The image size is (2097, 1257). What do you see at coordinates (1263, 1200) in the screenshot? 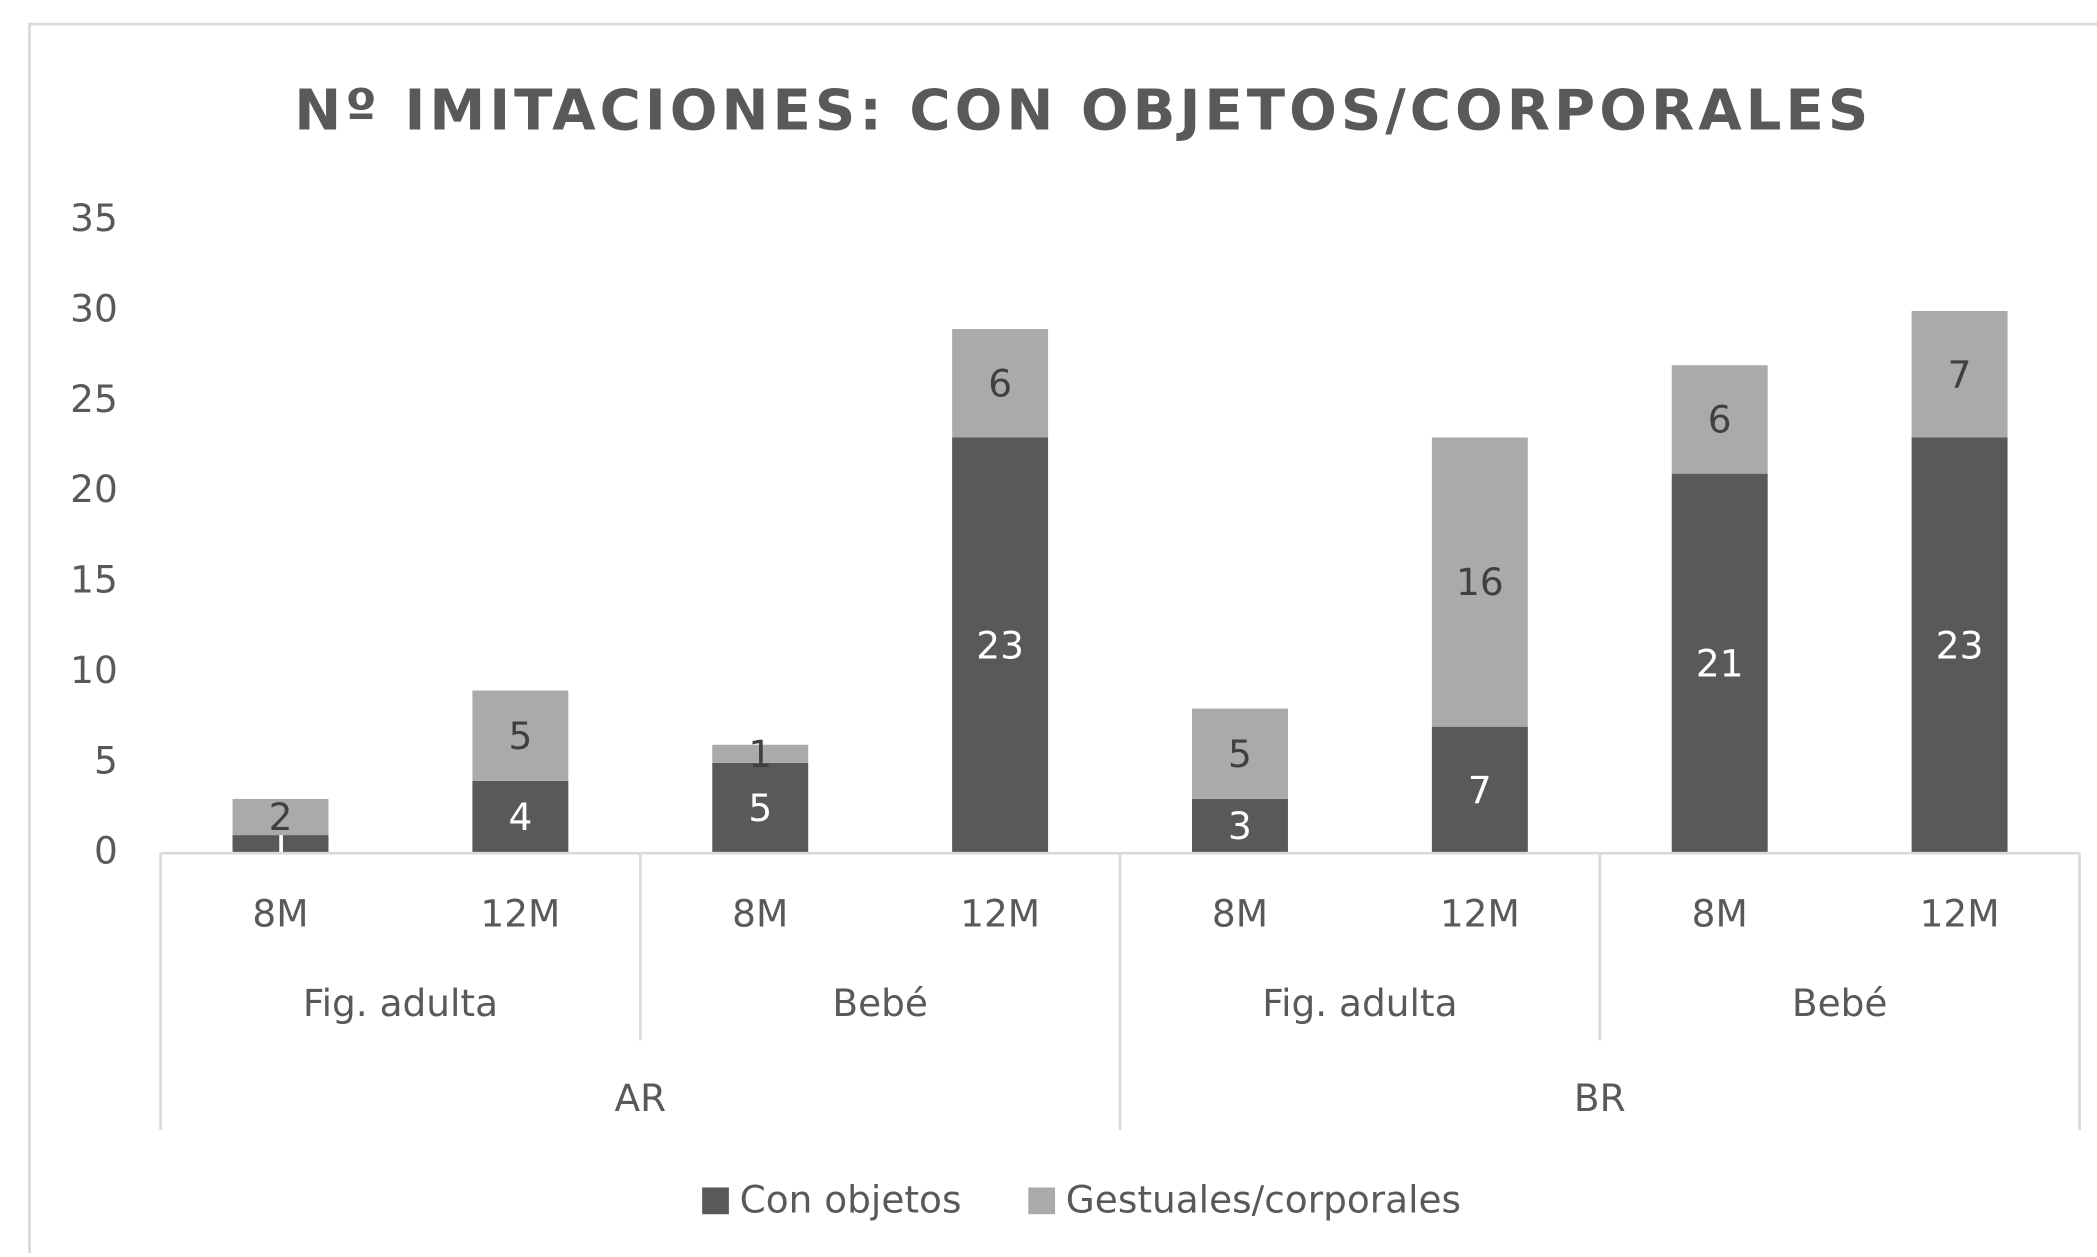
I see `legend-label: Gestuales/corporales` at bounding box center [1263, 1200].